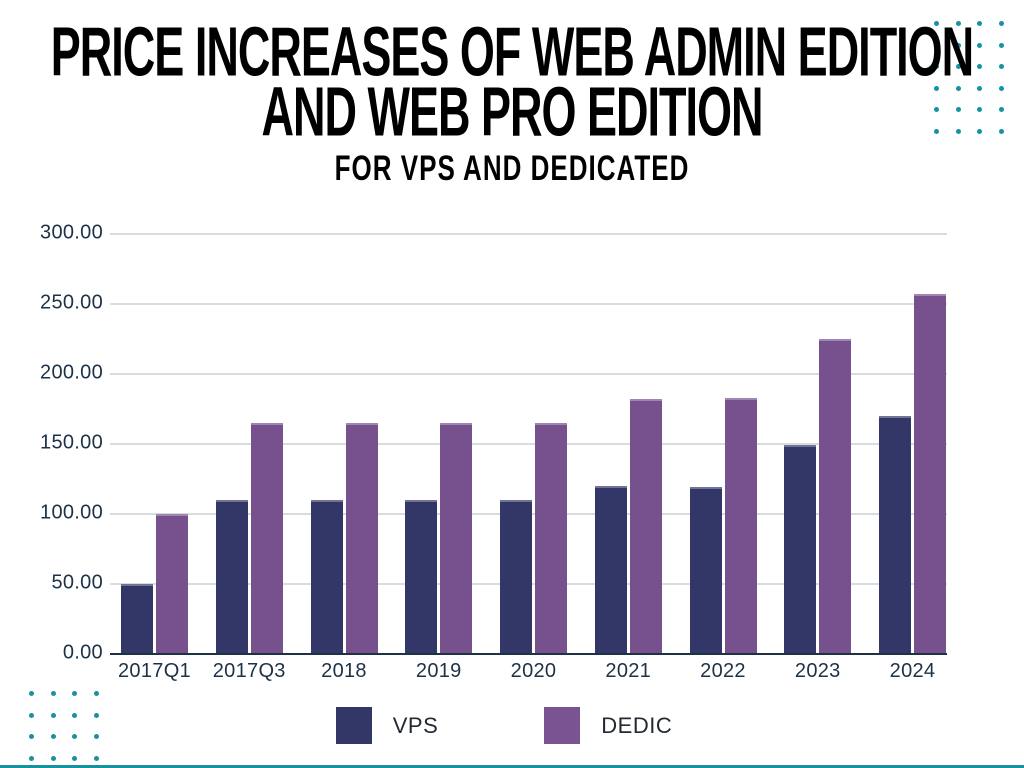  I want to click on y-tick-label: 50.00, so click(77, 582).